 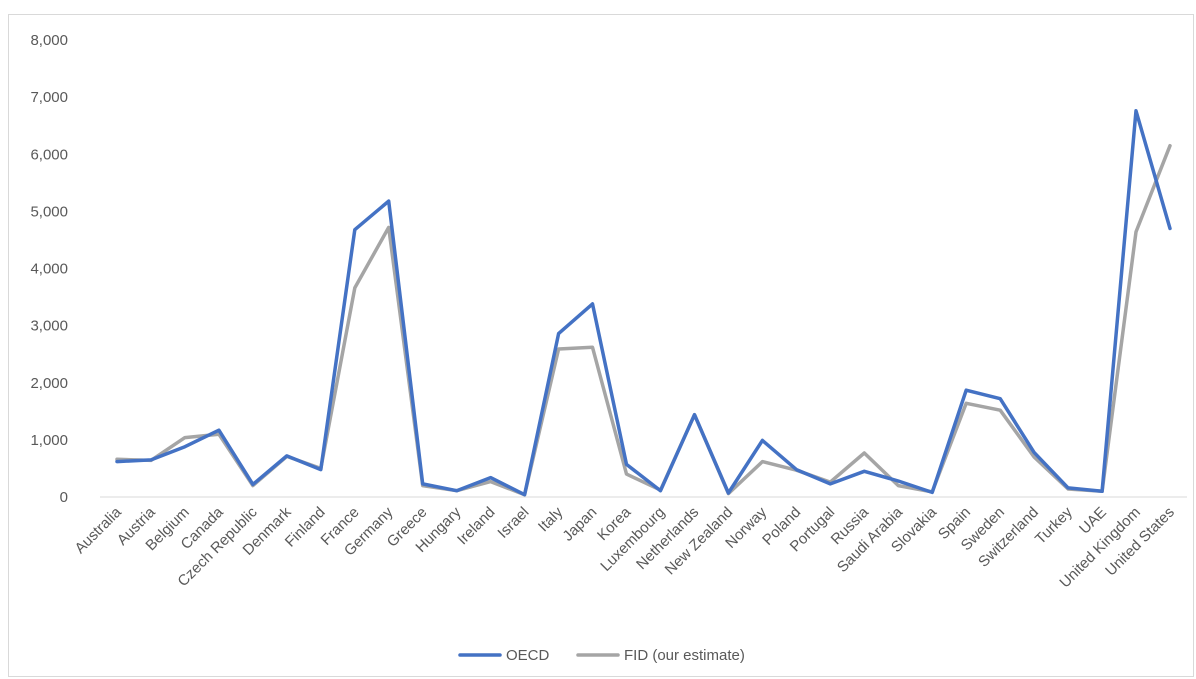 I want to click on y-tick-label: 7,000, so click(x=49, y=97).